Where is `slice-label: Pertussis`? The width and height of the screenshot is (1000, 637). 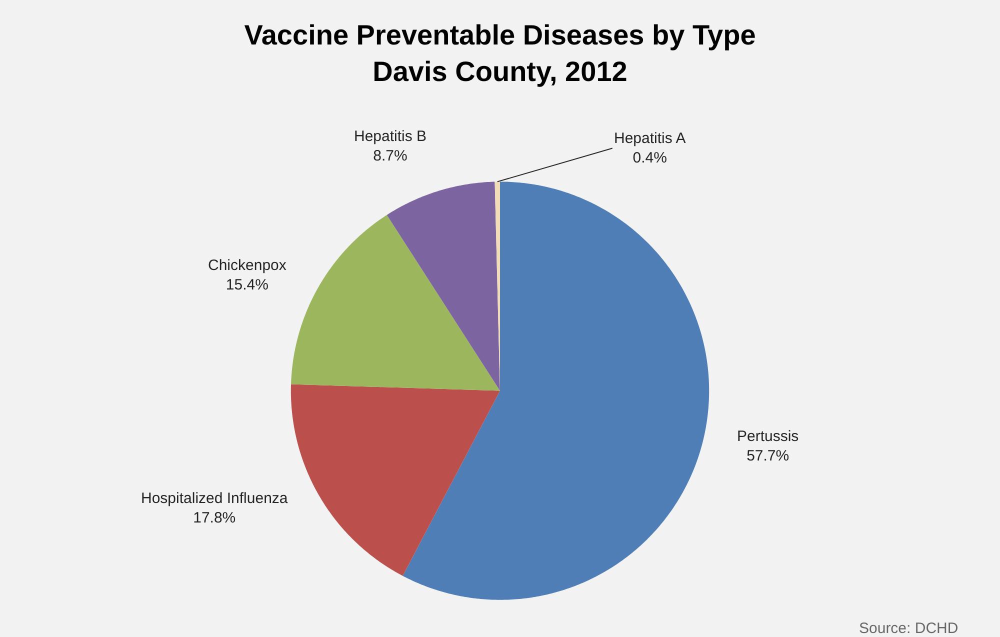
slice-label: Pertussis is located at coordinates (768, 436).